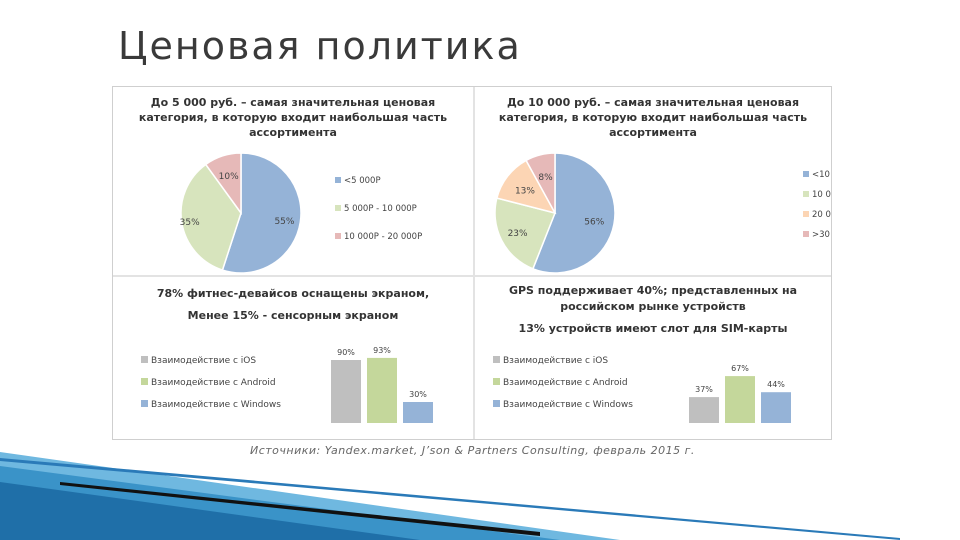  What do you see at coordinates (821, 235) in the screenshot?
I see `legend-label: >30 000Р` at bounding box center [821, 235].